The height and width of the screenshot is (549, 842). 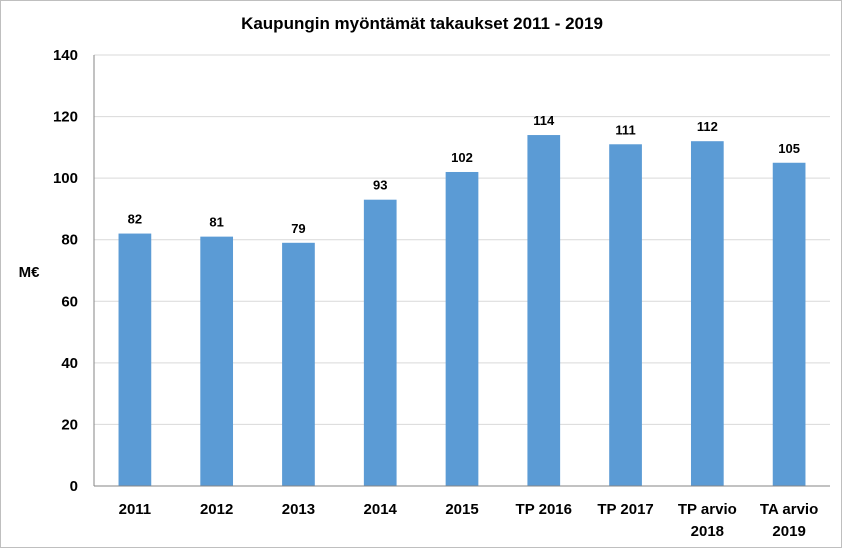 What do you see at coordinates (135, 219) in the screenshot?
I see `data-label: 82` at bounding box center [135, 219].